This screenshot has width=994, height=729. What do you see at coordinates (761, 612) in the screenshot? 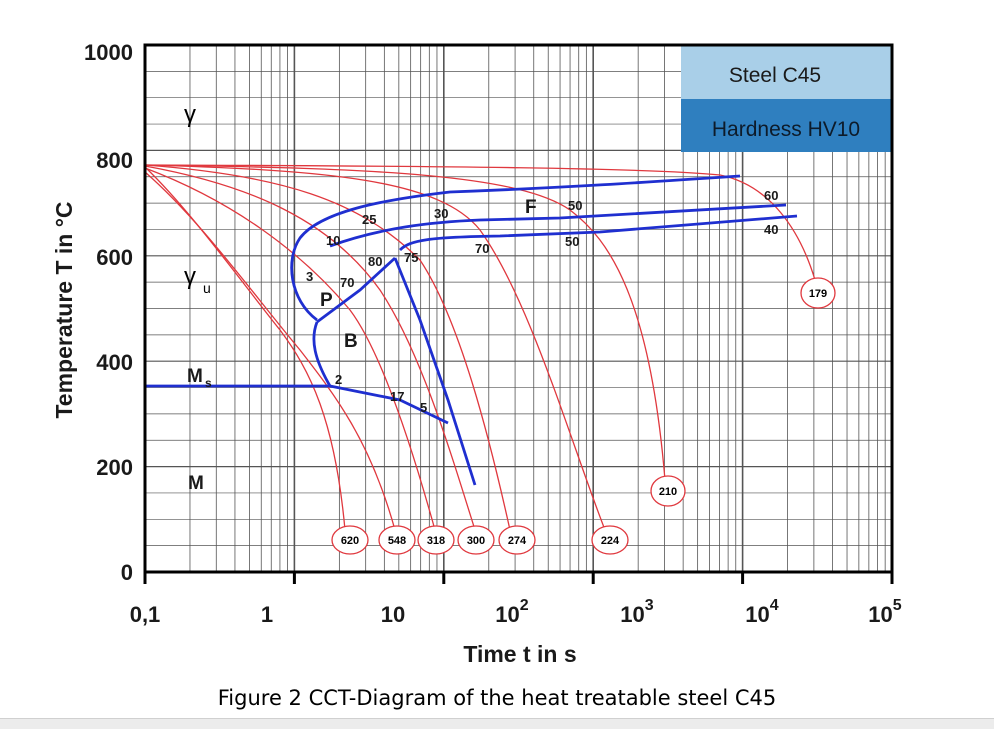
I see `x-tick-label: 10⁴` at bounding box center [761, 612].